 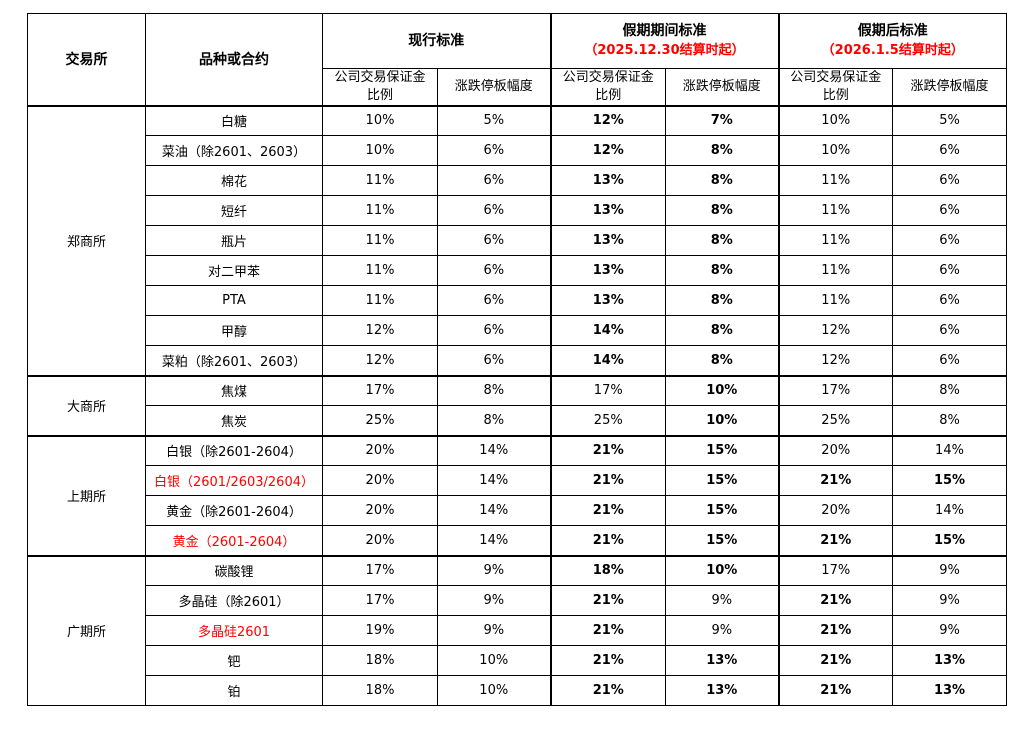 What do you see at coordinates (607, 570) in the screenshot?
I see `holiday-margin-cell: 18%` at bounding box center [607, 570].